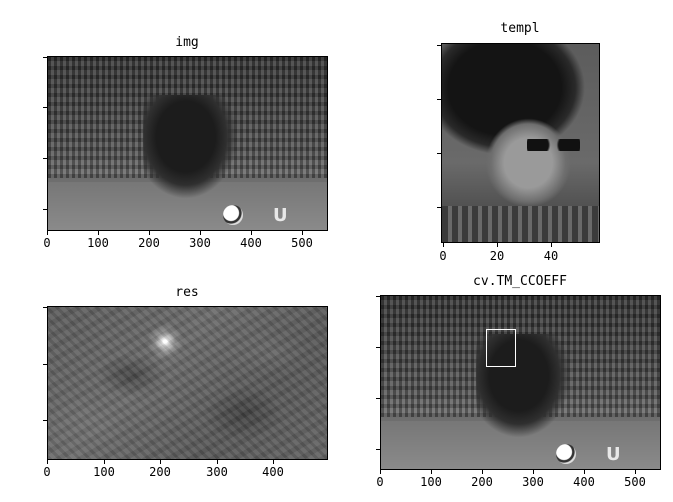 This screenshot has width=673, height=502. What do you see at coordinates (187, 292) in the screenshot?
I see `panel-title-res: res` at bounding box center [187, 292].